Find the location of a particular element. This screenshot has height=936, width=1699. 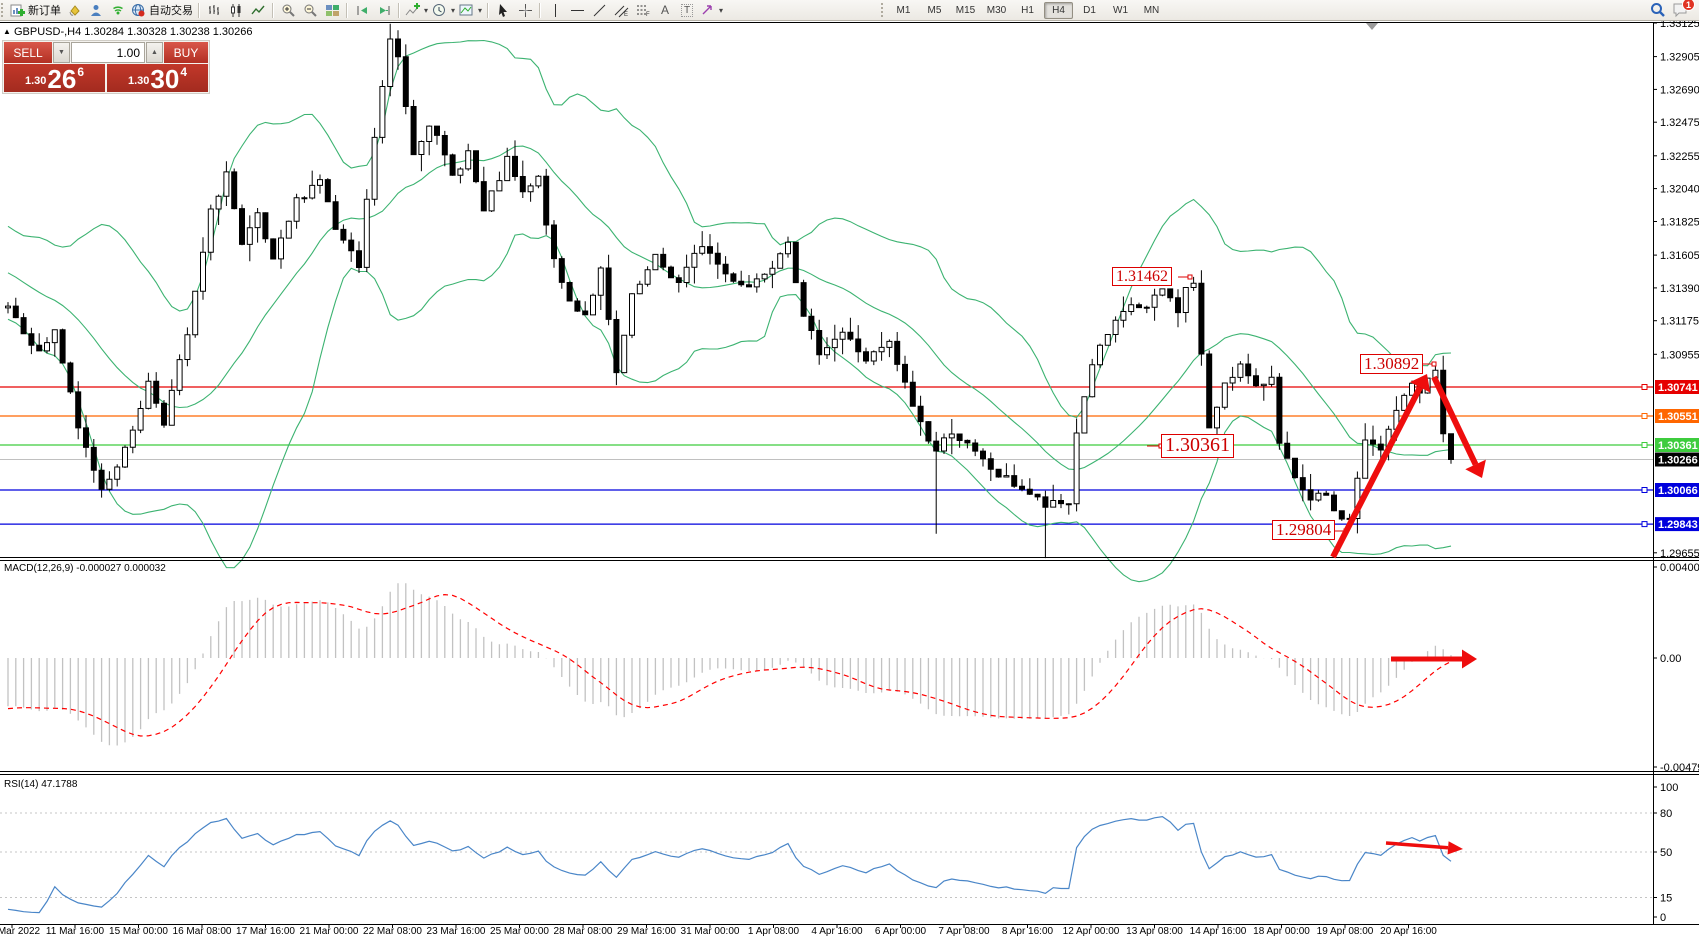

buy-button: BUY is located at coordinates (186, 52).